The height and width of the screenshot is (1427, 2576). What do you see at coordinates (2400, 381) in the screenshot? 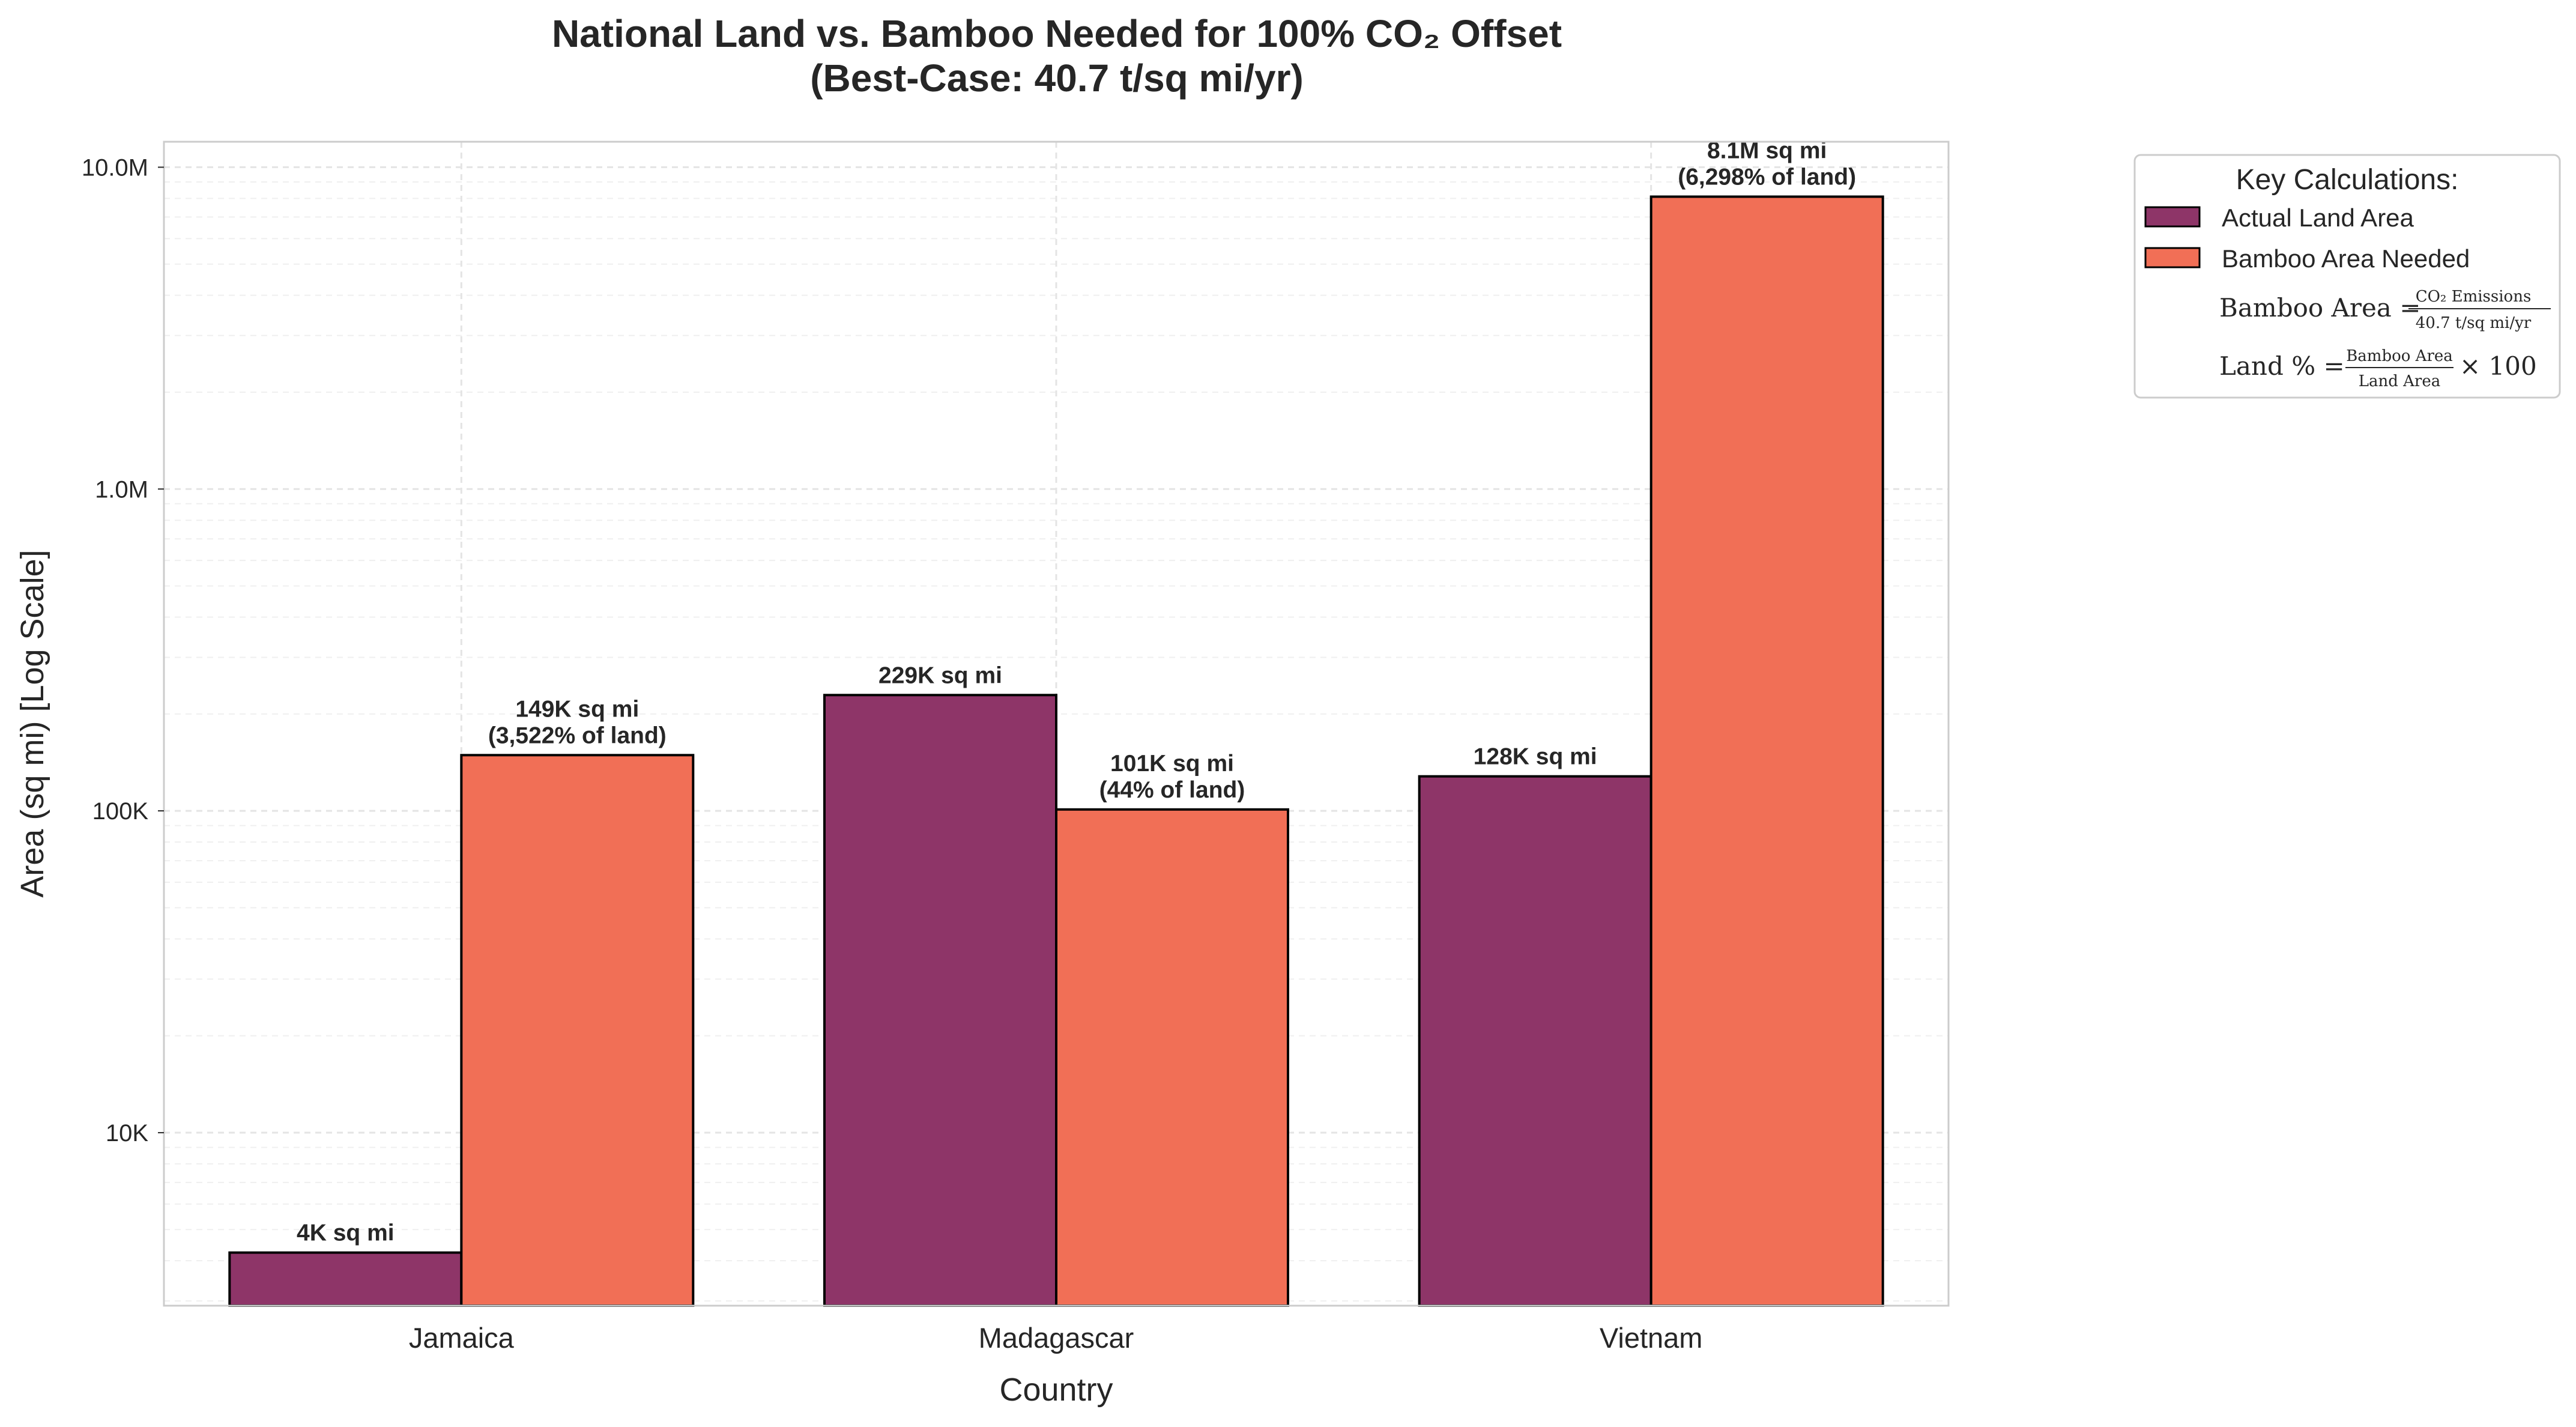
I see `formula2-denominator: Land Area` at bounding box center [2400, 381].